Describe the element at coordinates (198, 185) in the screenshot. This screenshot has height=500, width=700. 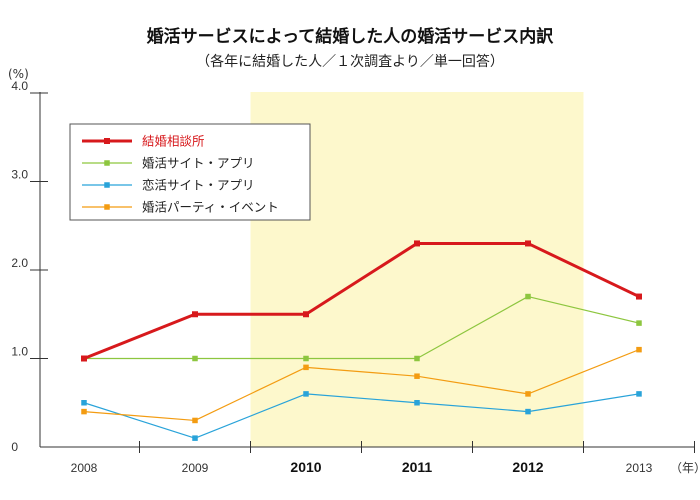
I see `legend-label: 恋活サイト・アプリ` at that location.